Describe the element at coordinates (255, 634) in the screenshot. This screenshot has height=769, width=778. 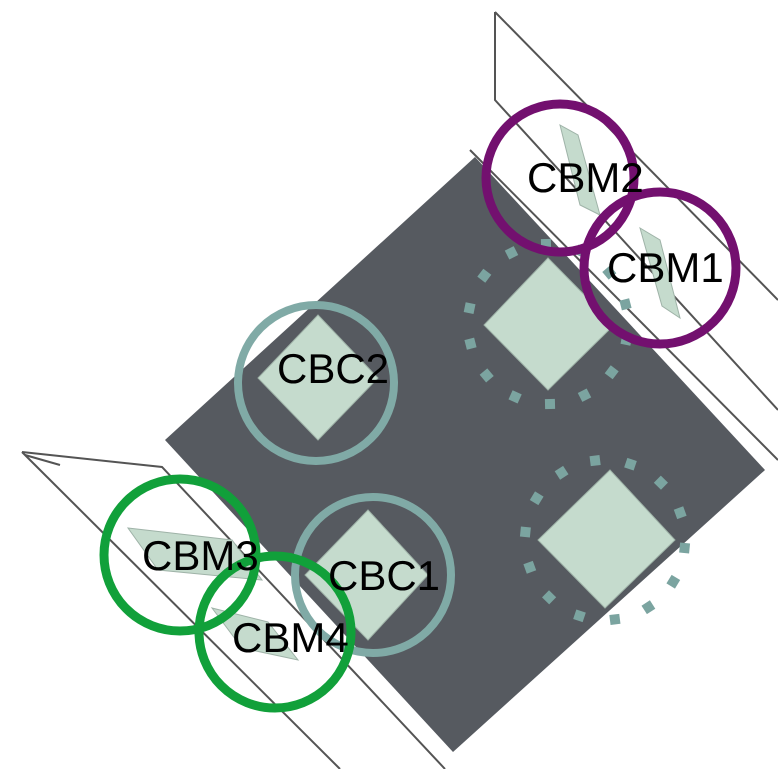
I see `cbm4-strip` at that location.